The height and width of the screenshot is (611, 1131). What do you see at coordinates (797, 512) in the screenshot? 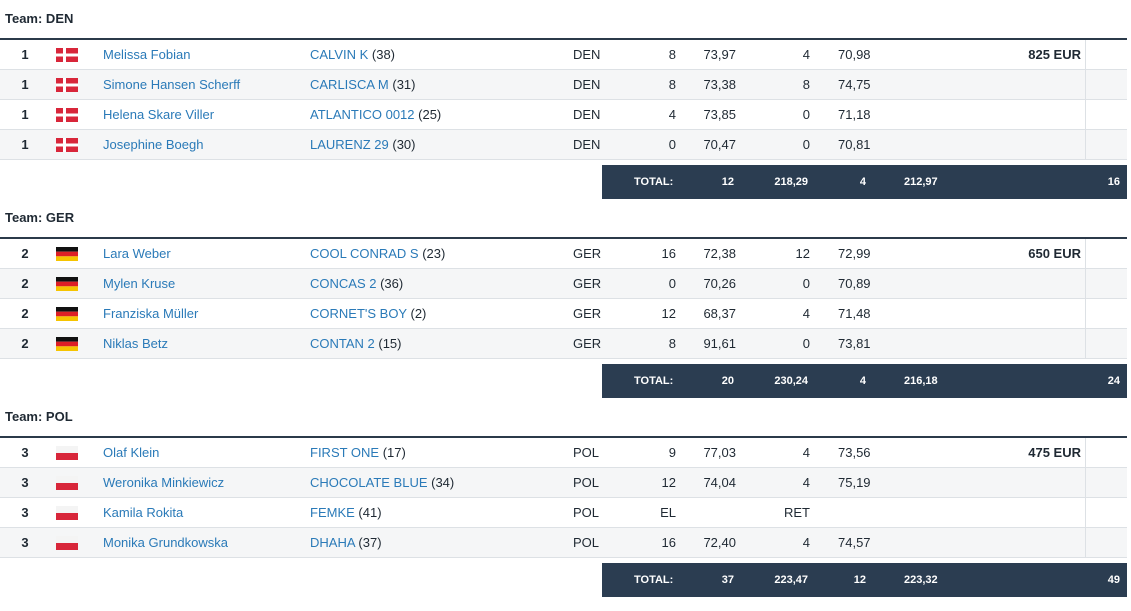
I see `round2-faults: RET` at bounding box center [797, 512].